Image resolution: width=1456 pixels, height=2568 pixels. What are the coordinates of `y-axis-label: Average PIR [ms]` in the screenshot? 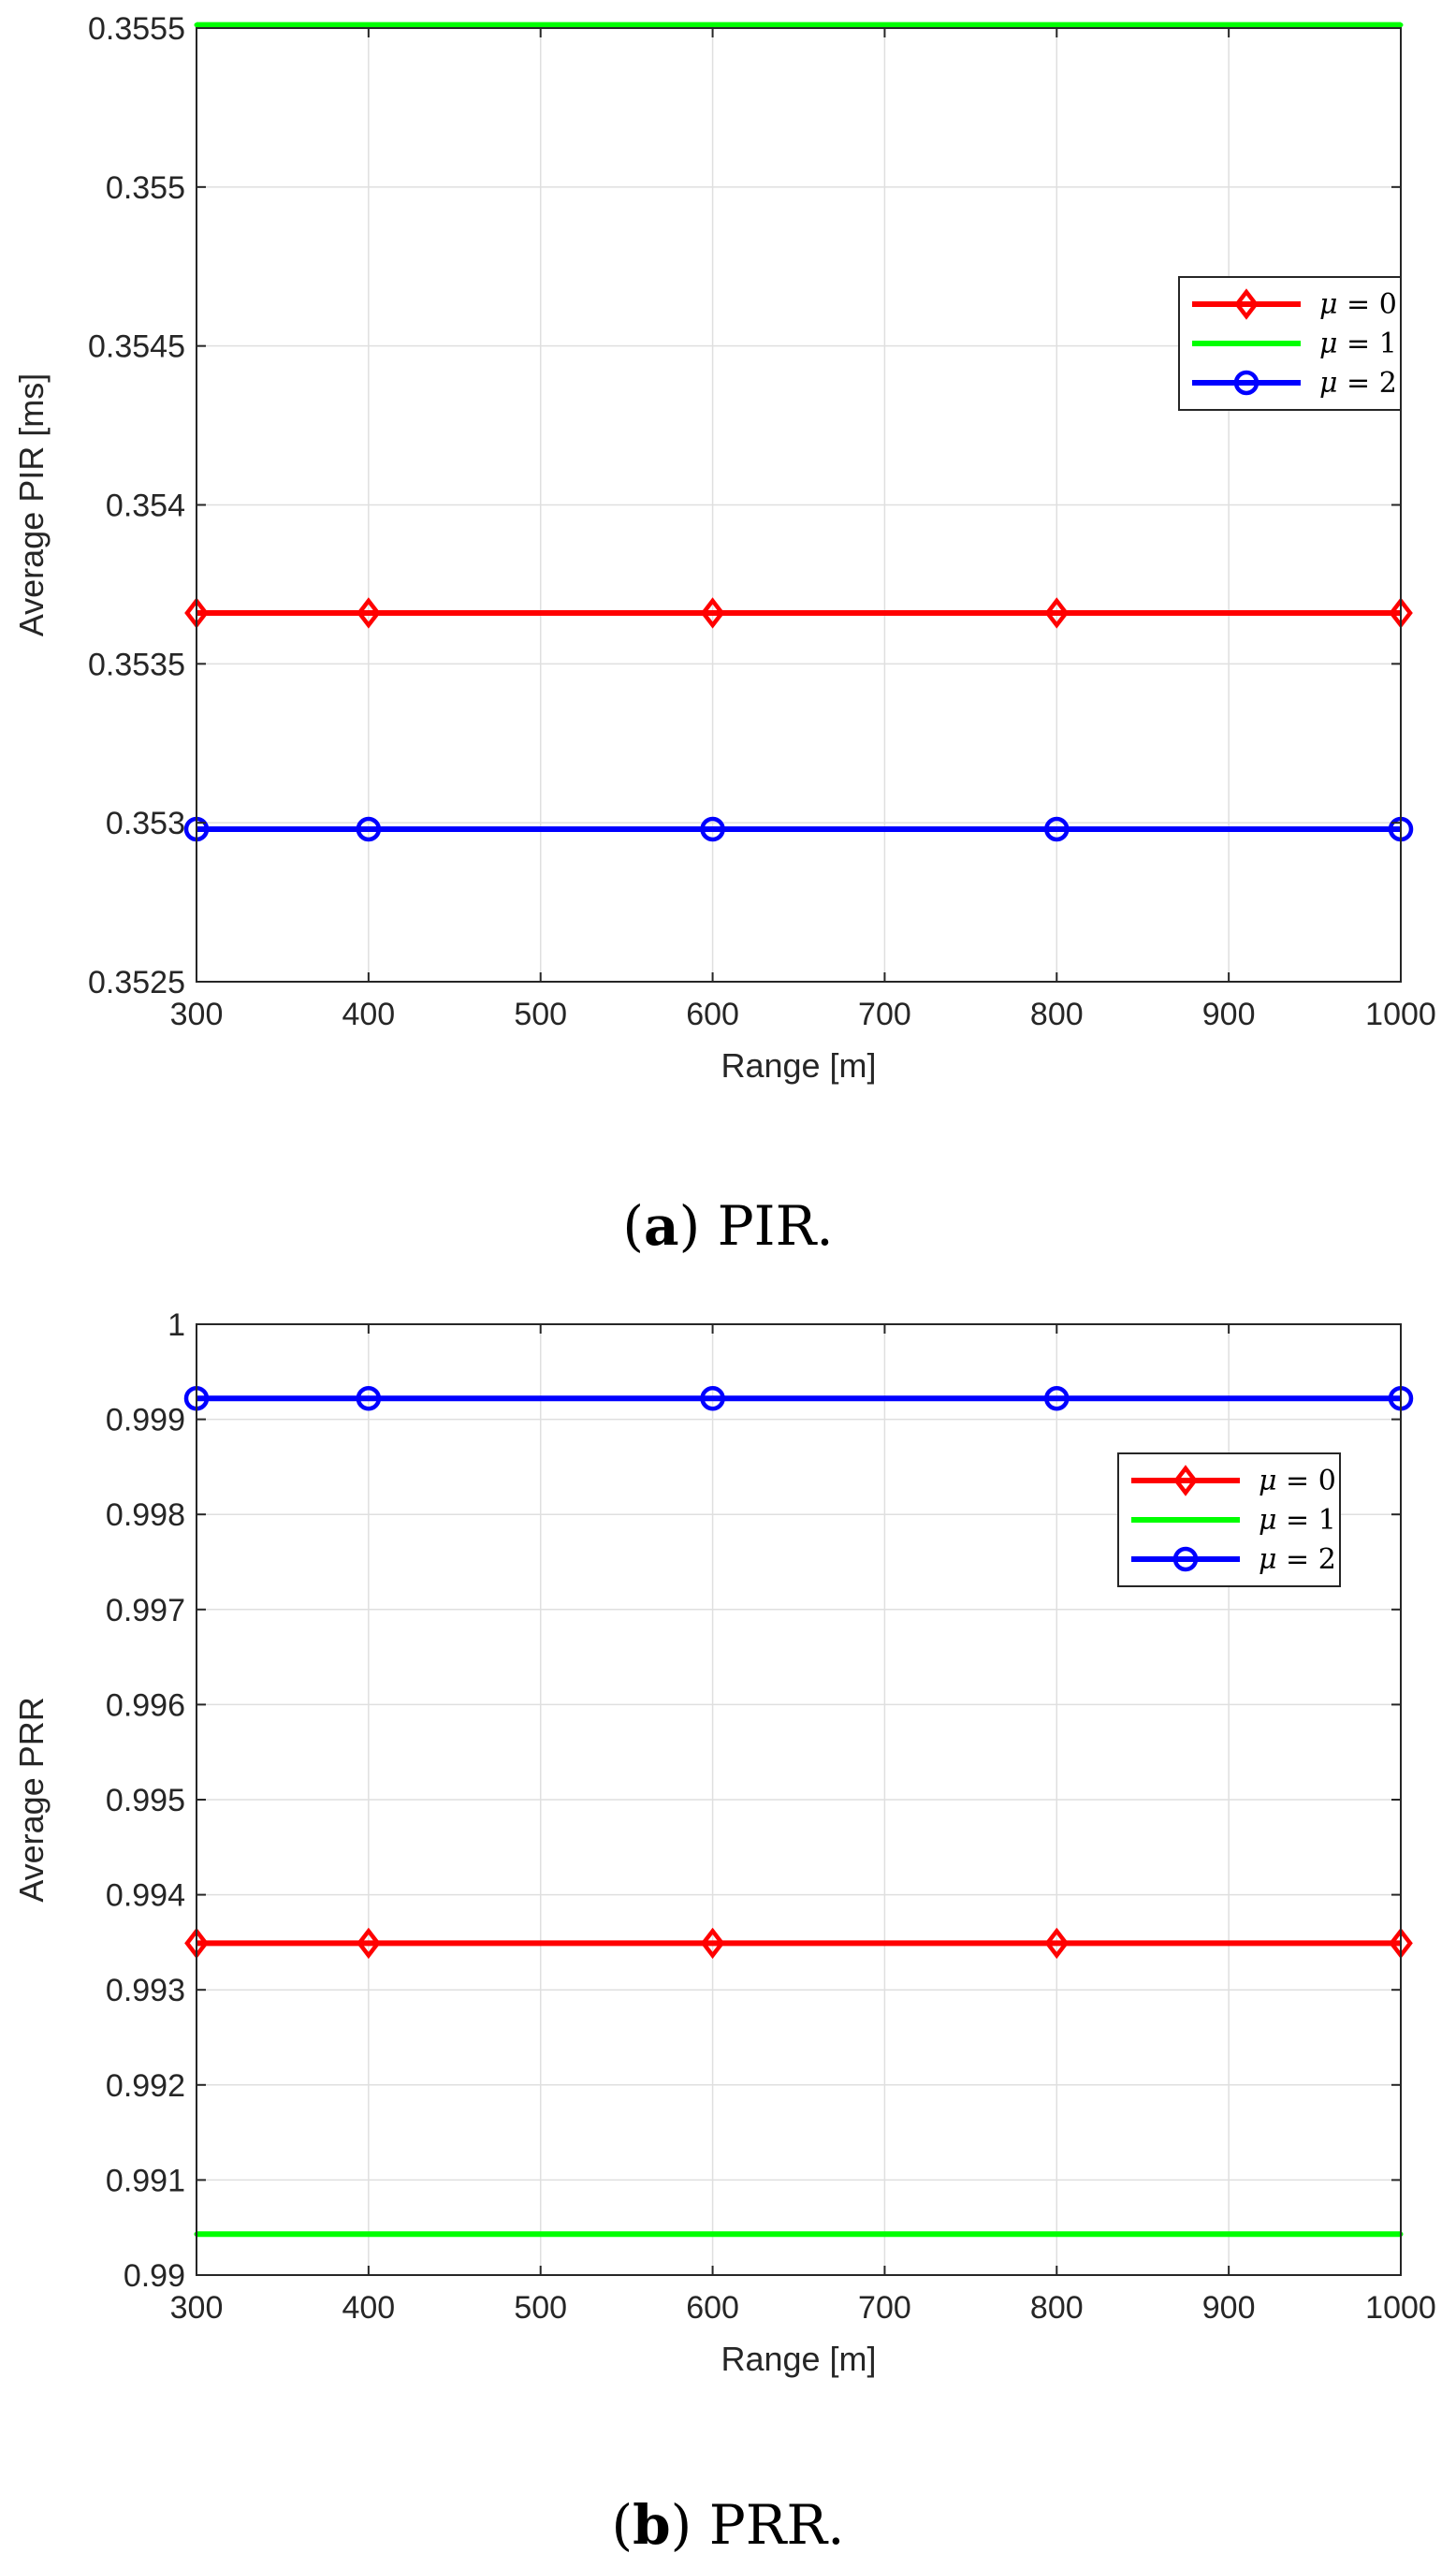 It's located at (32, 504).